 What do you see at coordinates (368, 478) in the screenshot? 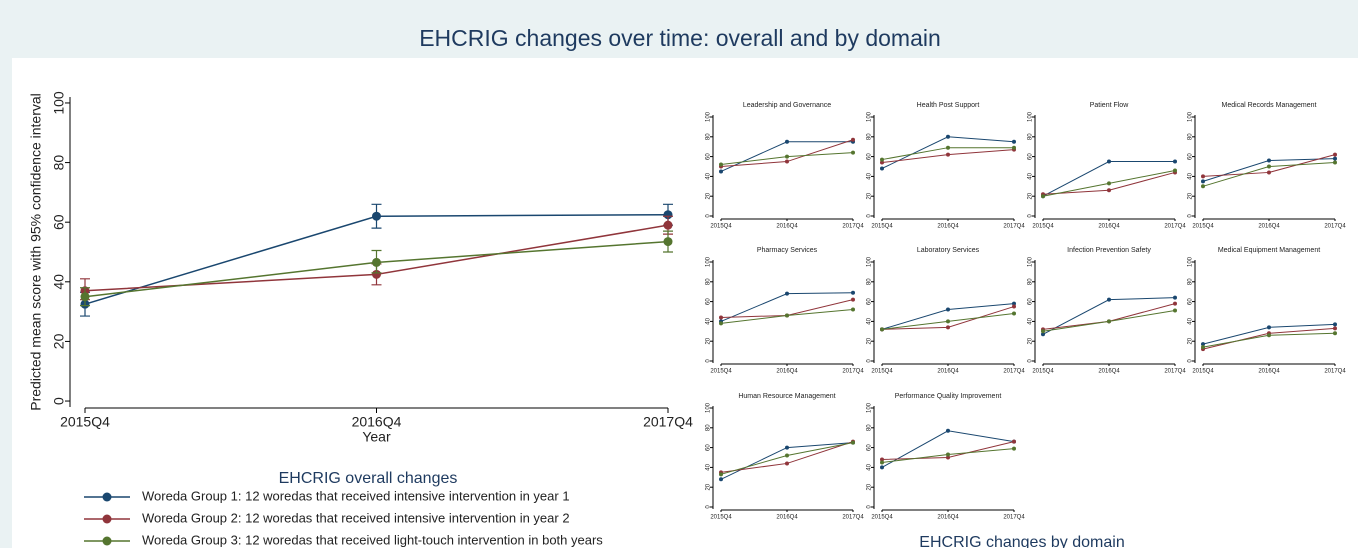
I see `legend-title: EHCRIG overall changes` at bounding box center [368, 478].